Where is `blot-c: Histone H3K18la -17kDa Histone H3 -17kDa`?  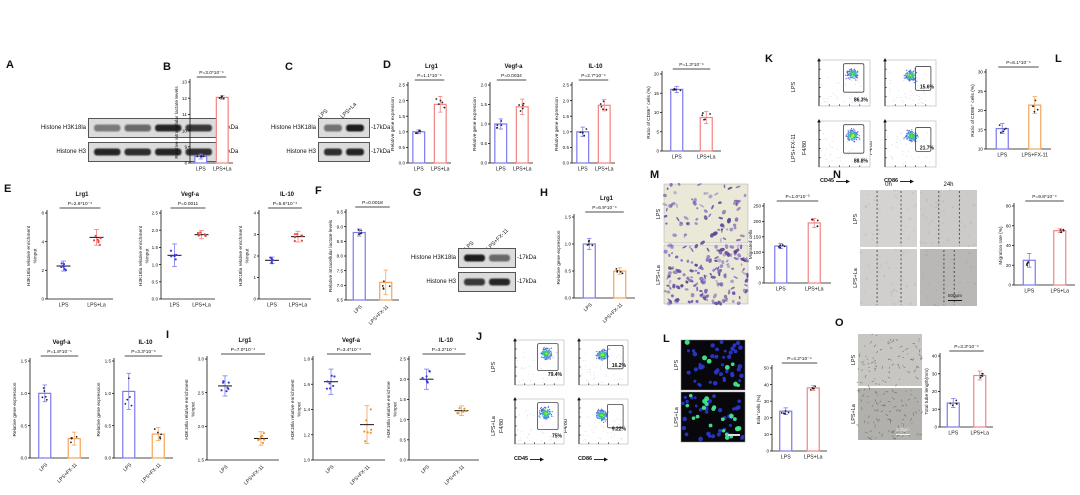 blot-c: Histone H3K18la -17kDa Histone H3 -17kDa is located at coordinates (317, 142).